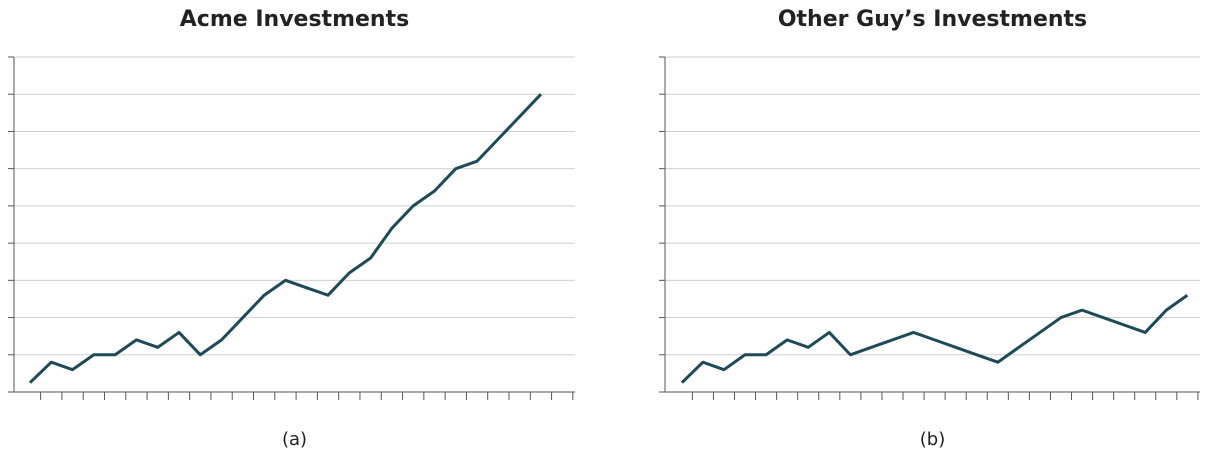  What do you see at coordinates (932, 19) in the screenshot?
I see `chart-title: Other Guy’s Investments` at bounding box center [932, 19].